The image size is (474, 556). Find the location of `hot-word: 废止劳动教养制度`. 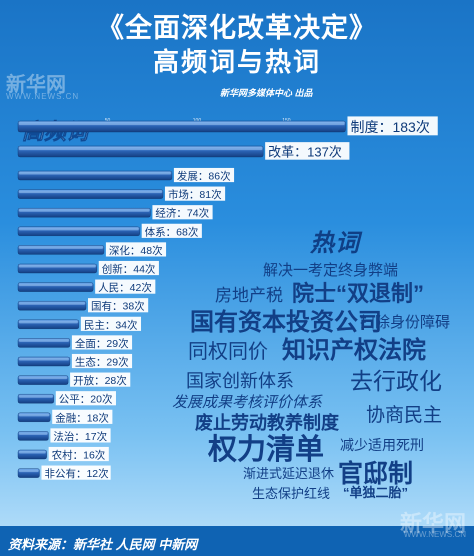

hot-word: 废止劳动教养制度 is located at coordinates (267, 423).